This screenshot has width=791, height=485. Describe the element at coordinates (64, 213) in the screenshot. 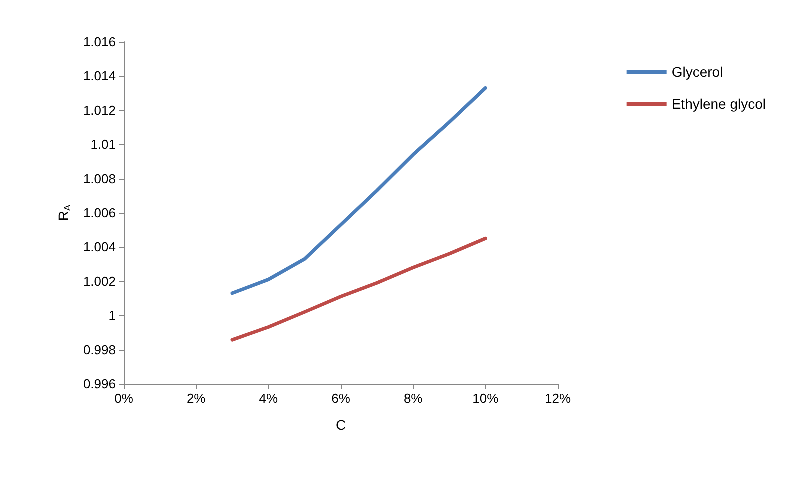

I see `y-axis-title: RA` at that location.